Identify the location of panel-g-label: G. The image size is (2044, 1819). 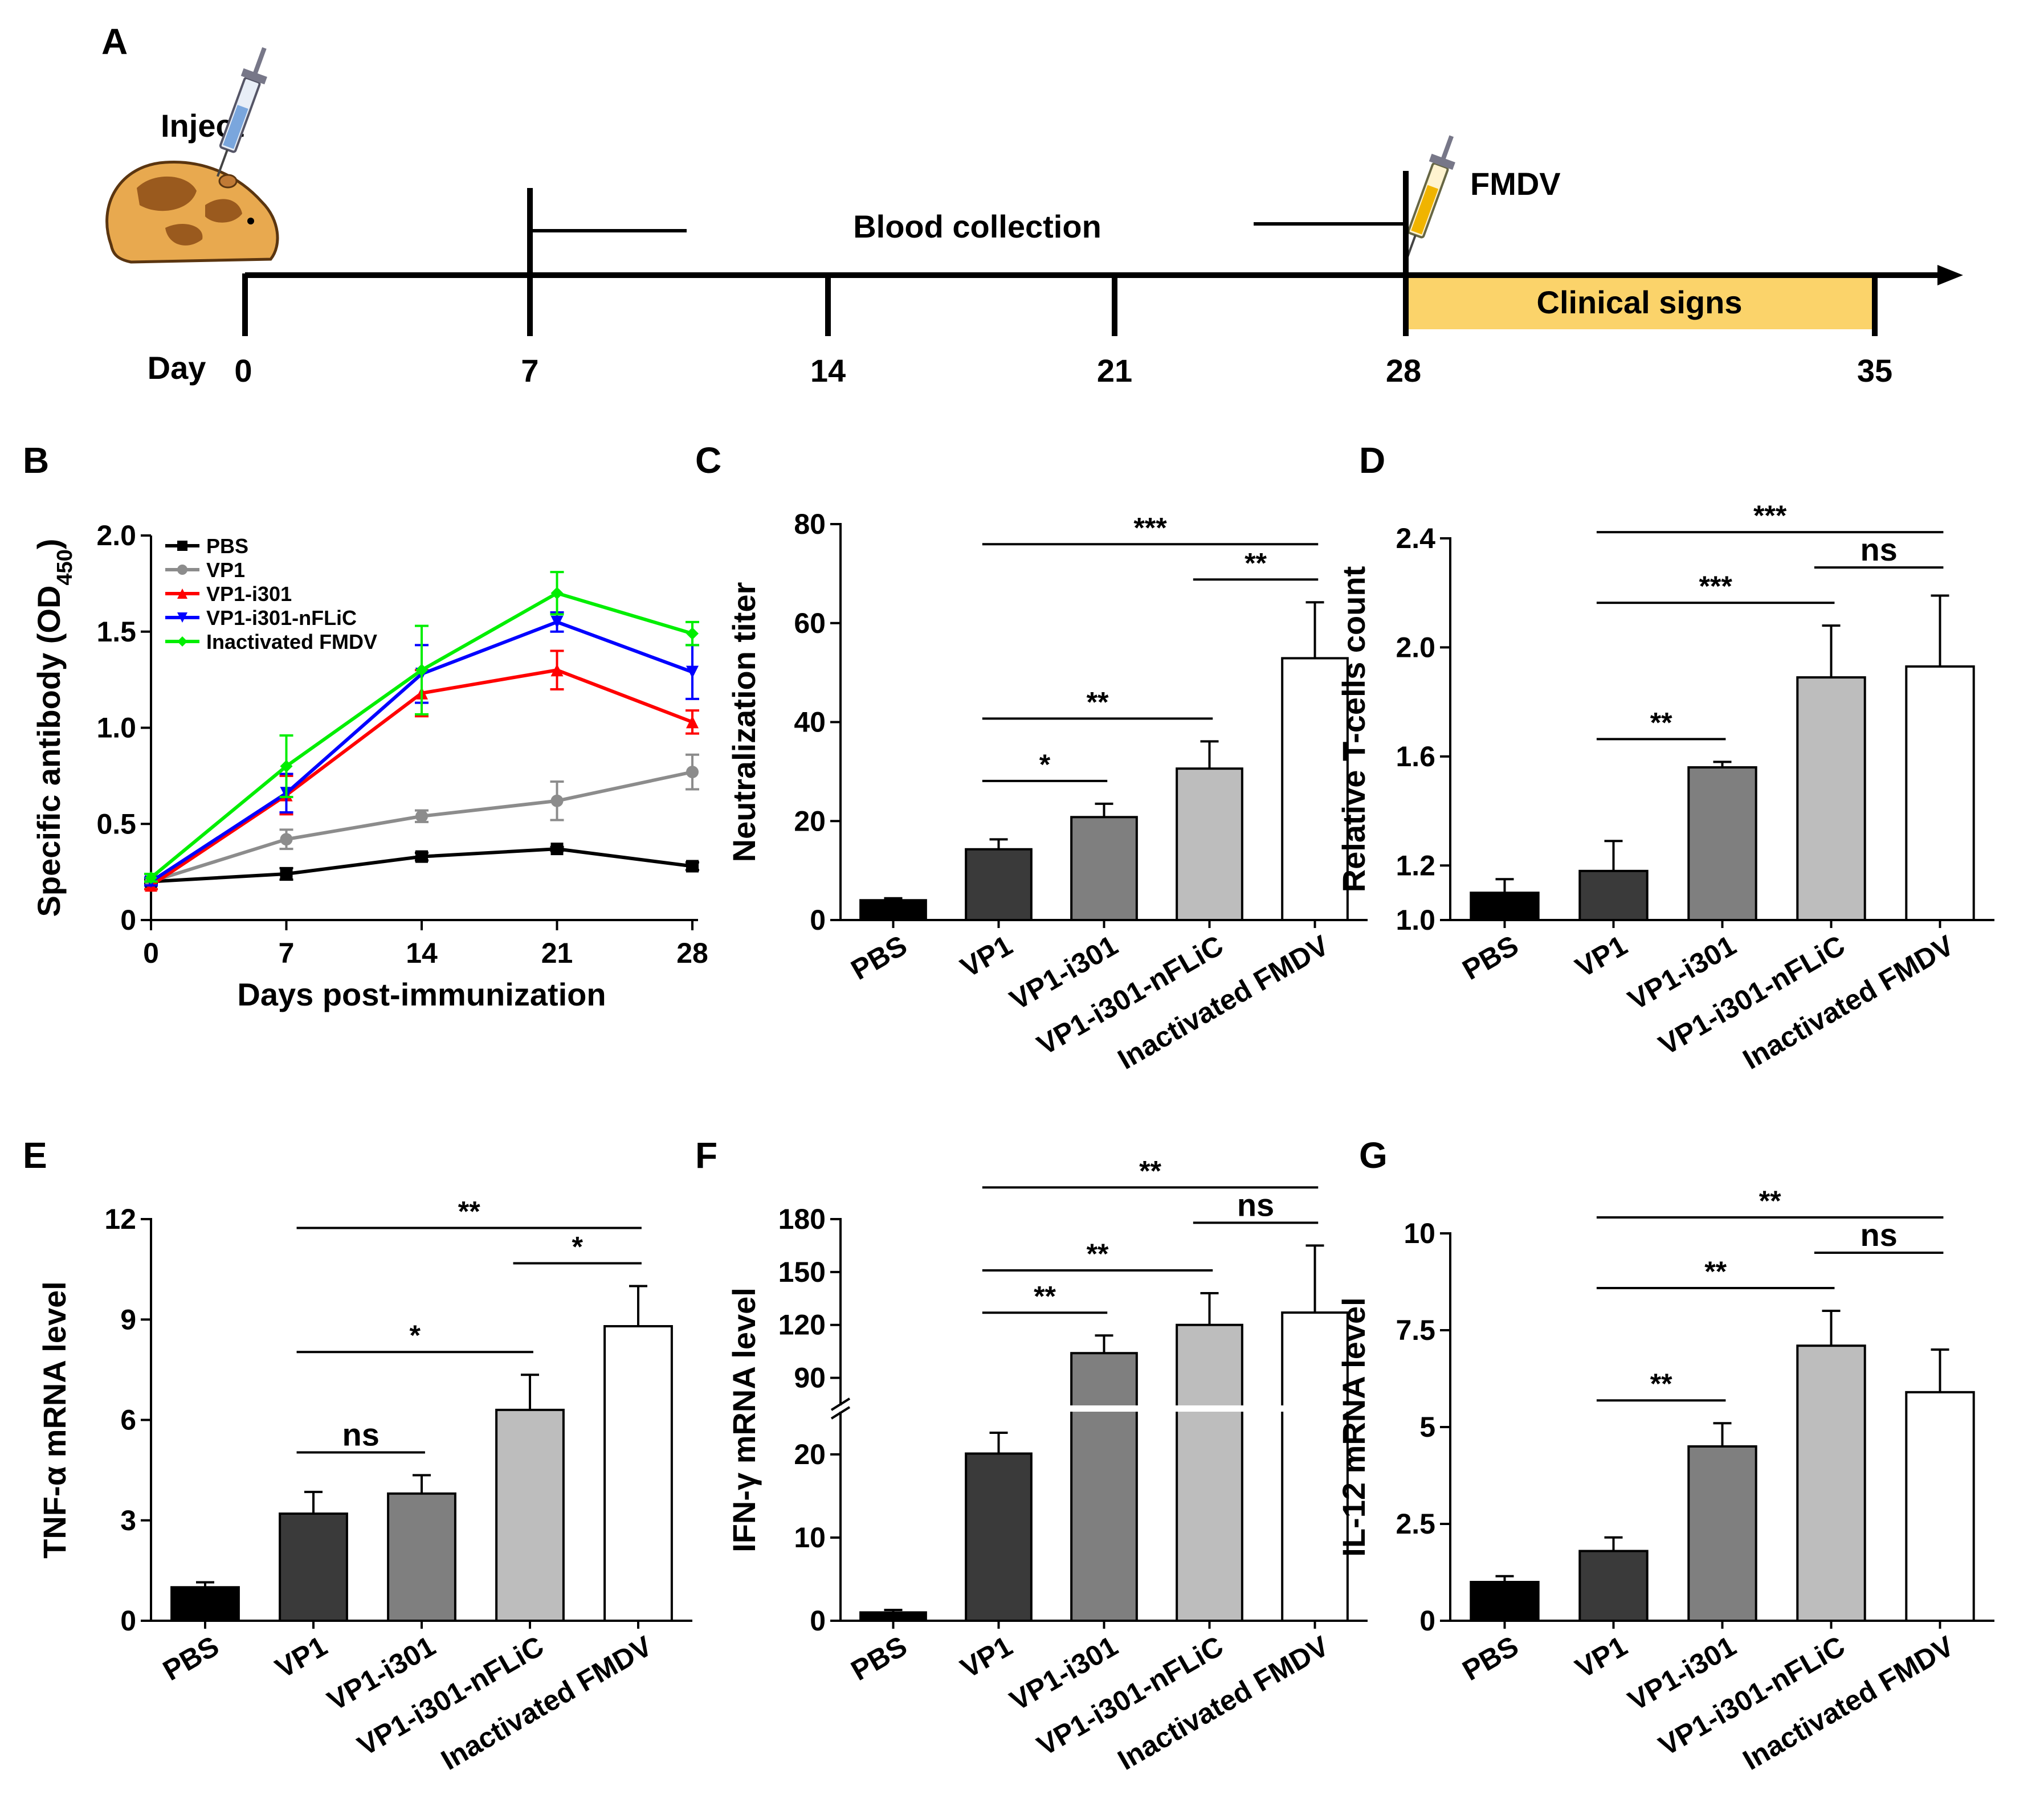
(1373, 1155).